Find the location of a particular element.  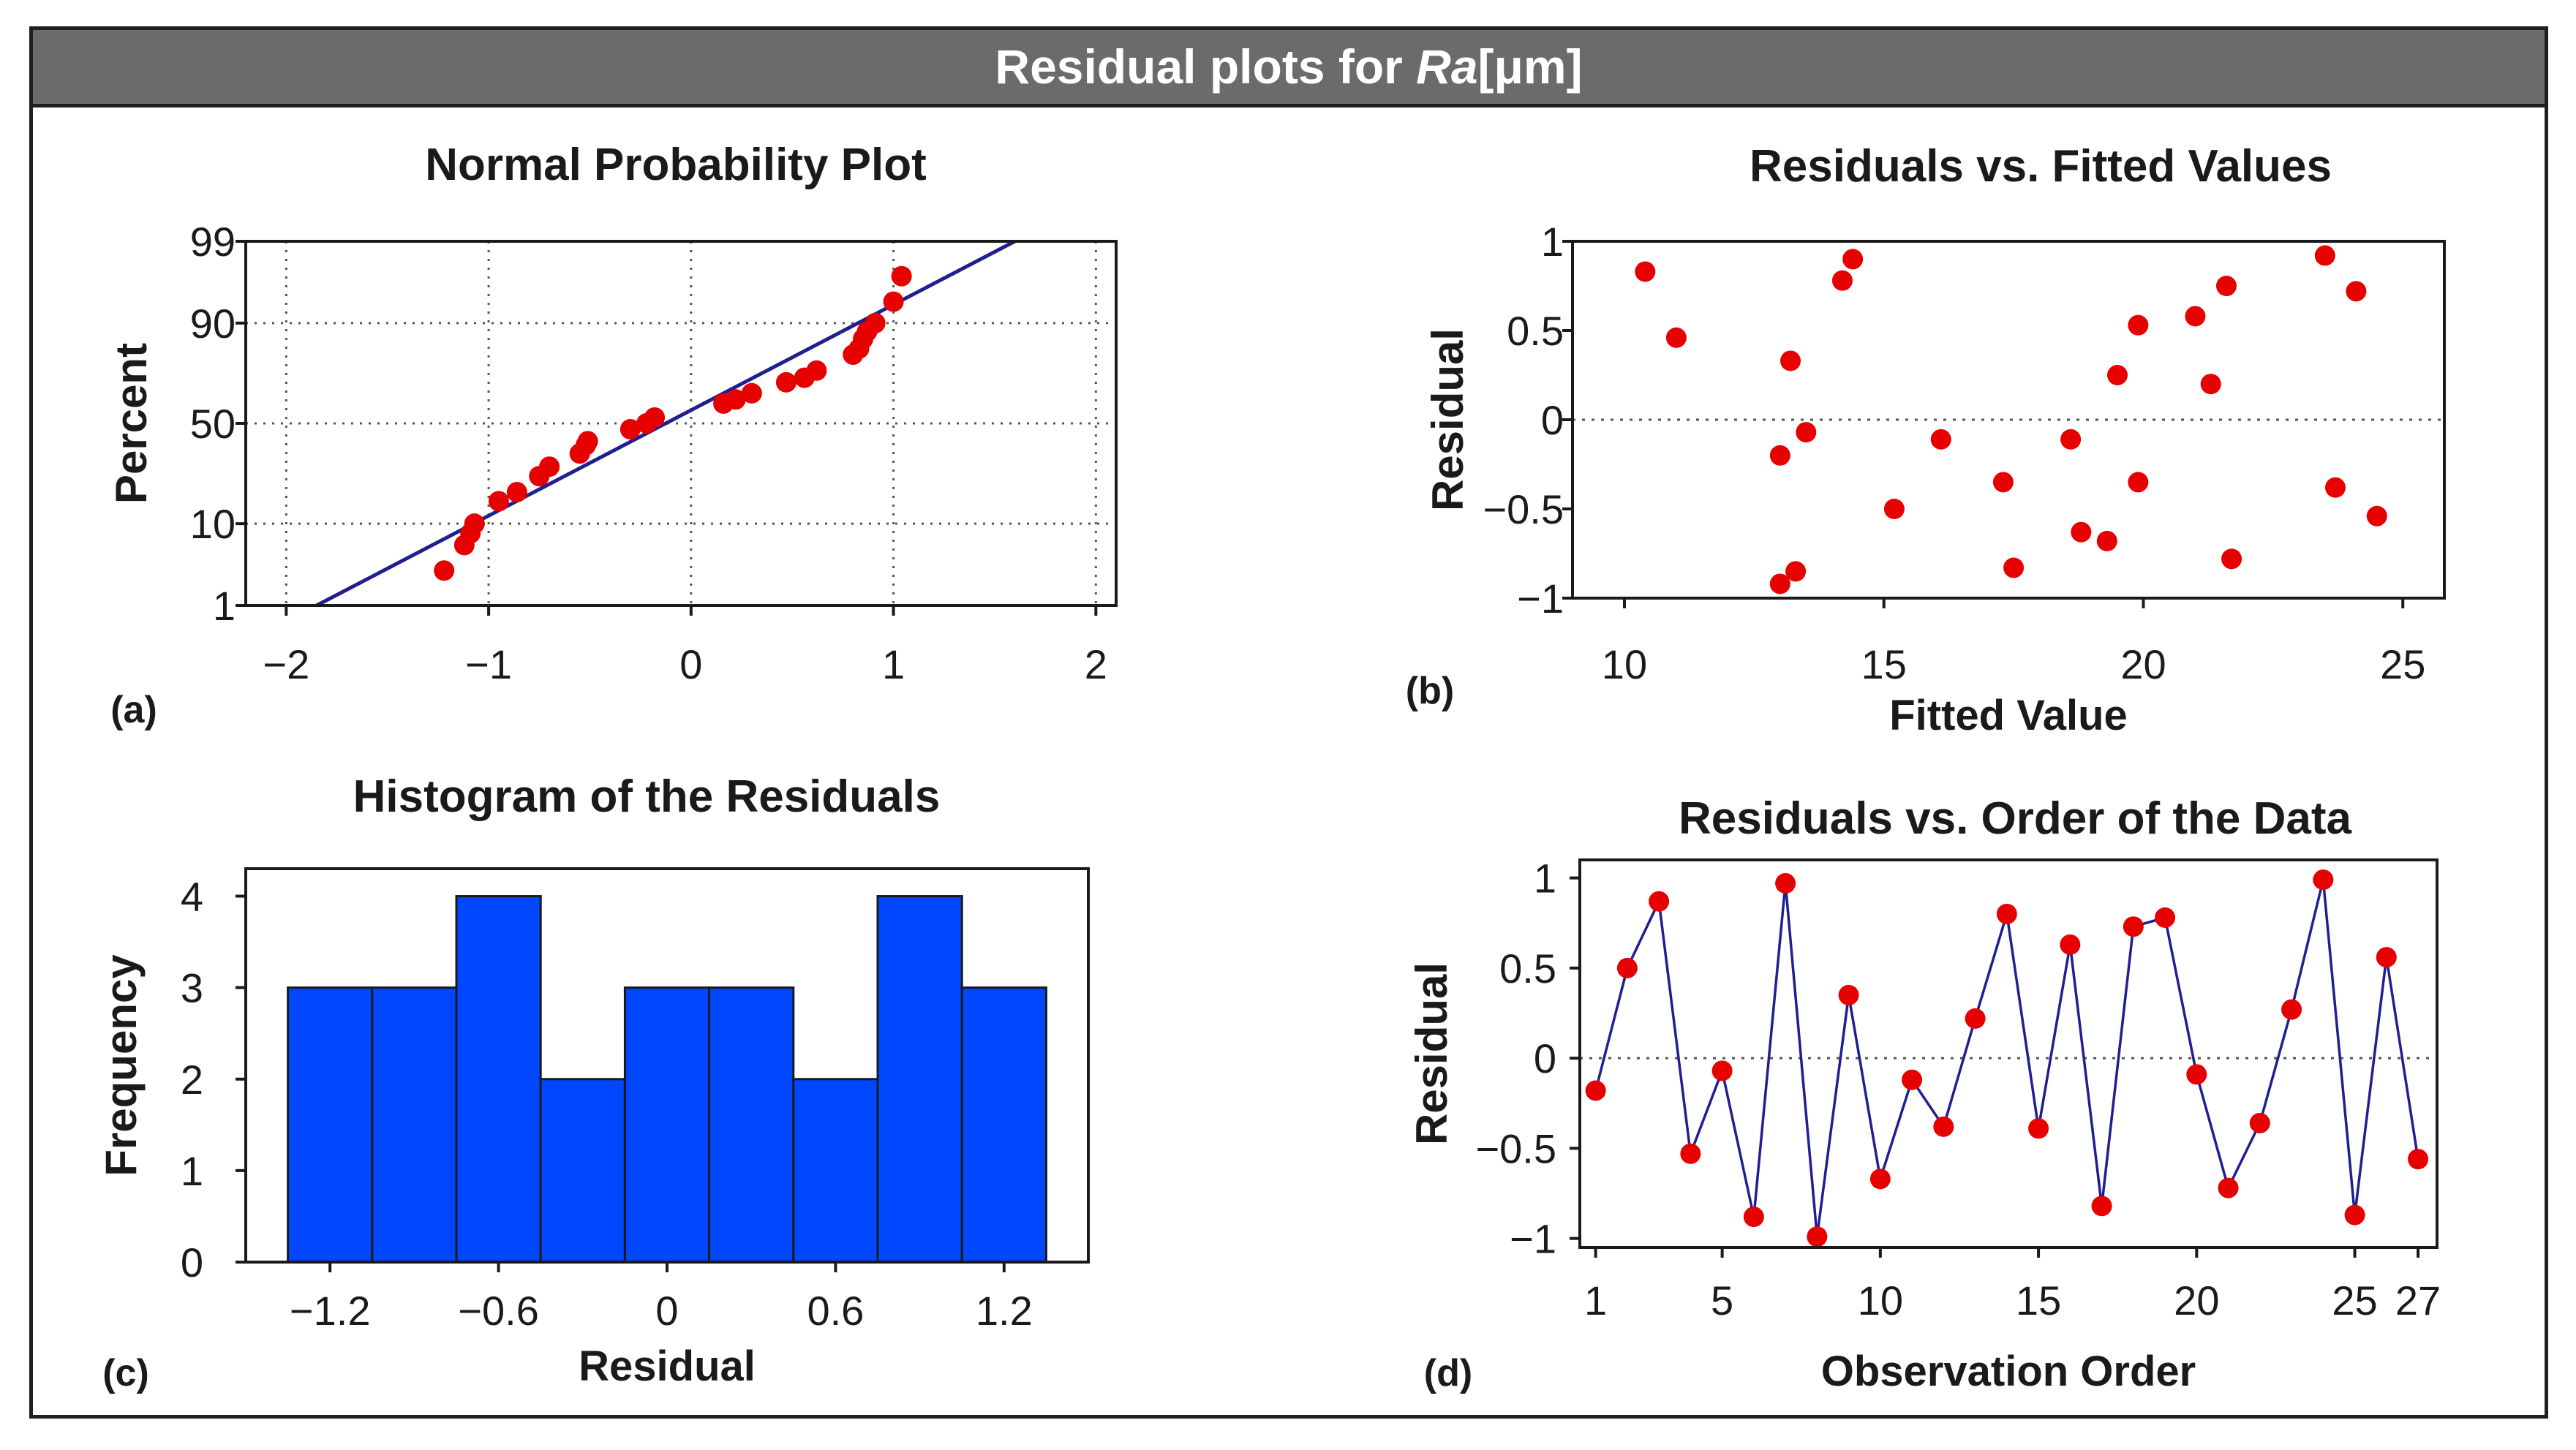

panel-b-x-tick-label: 20 is located at coordinates (2143, 664).